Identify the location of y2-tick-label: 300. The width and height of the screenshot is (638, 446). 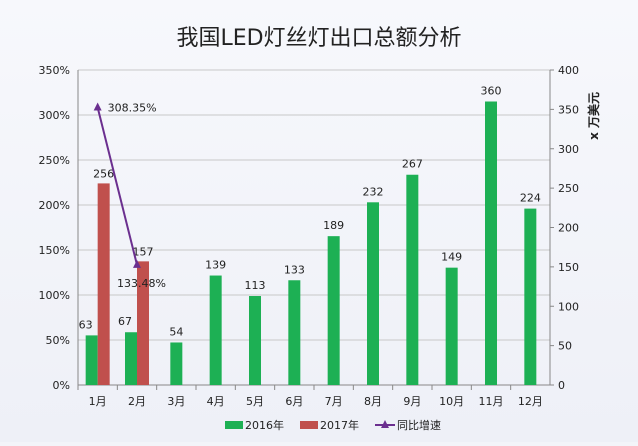
(568, 149).